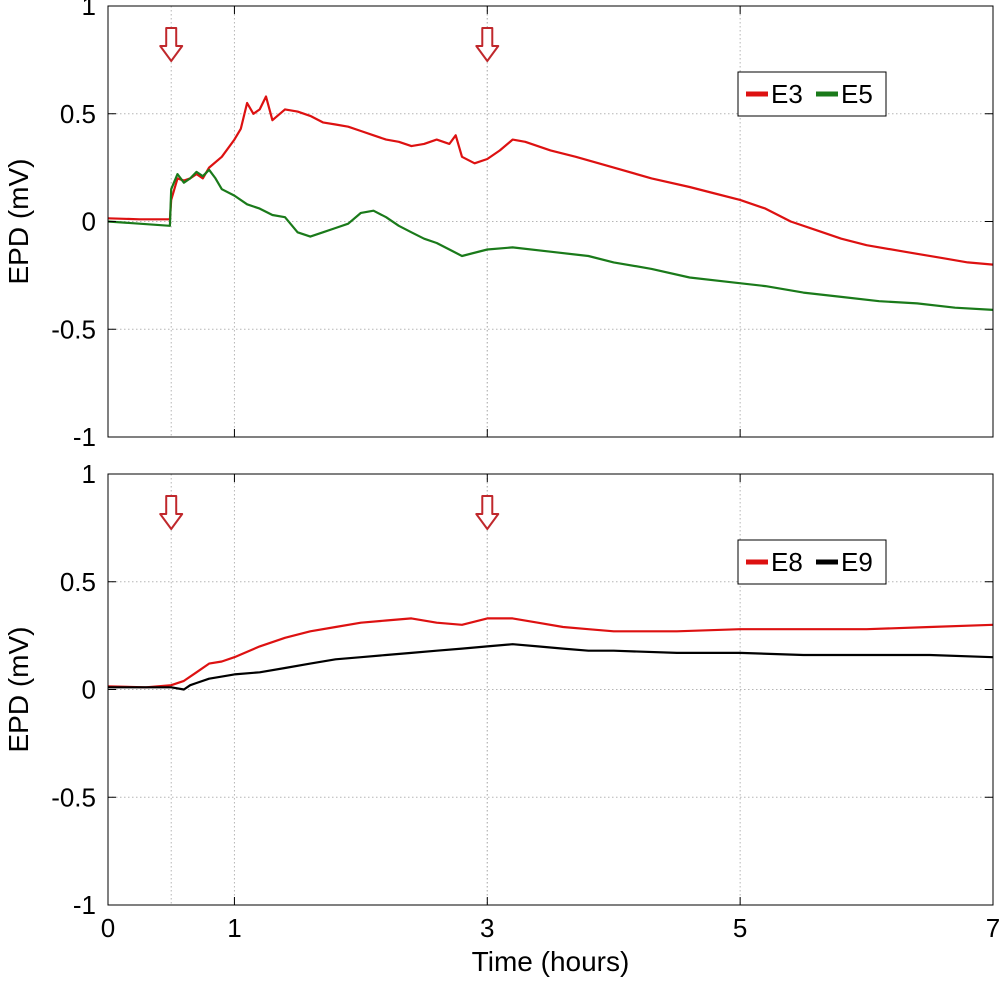 The height and width of the screenshot is (989, 1000). What do you see at coordinates (857, 562) in the screenshot?
I see `legend-label: E9` at bounding box center [857, 562].